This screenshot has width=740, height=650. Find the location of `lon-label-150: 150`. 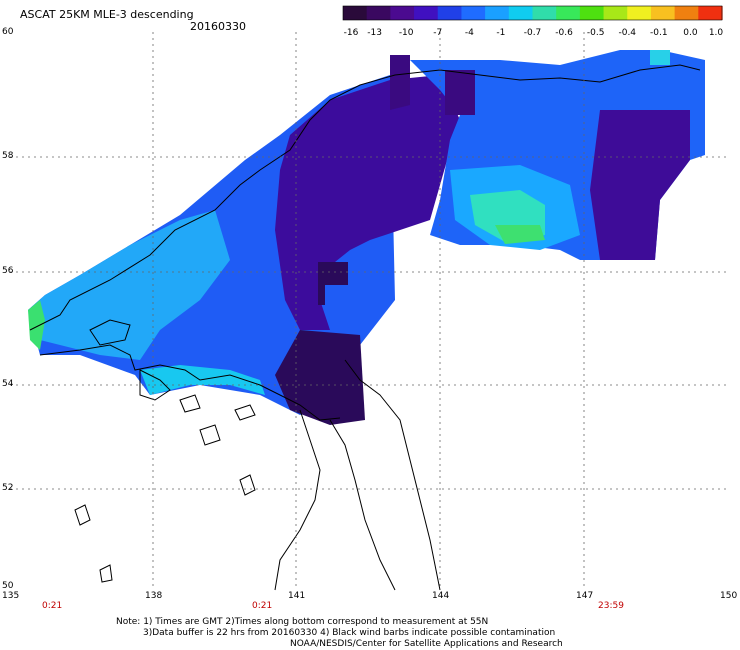

lon-label-150: 150 is located at coordinates (729, 596).